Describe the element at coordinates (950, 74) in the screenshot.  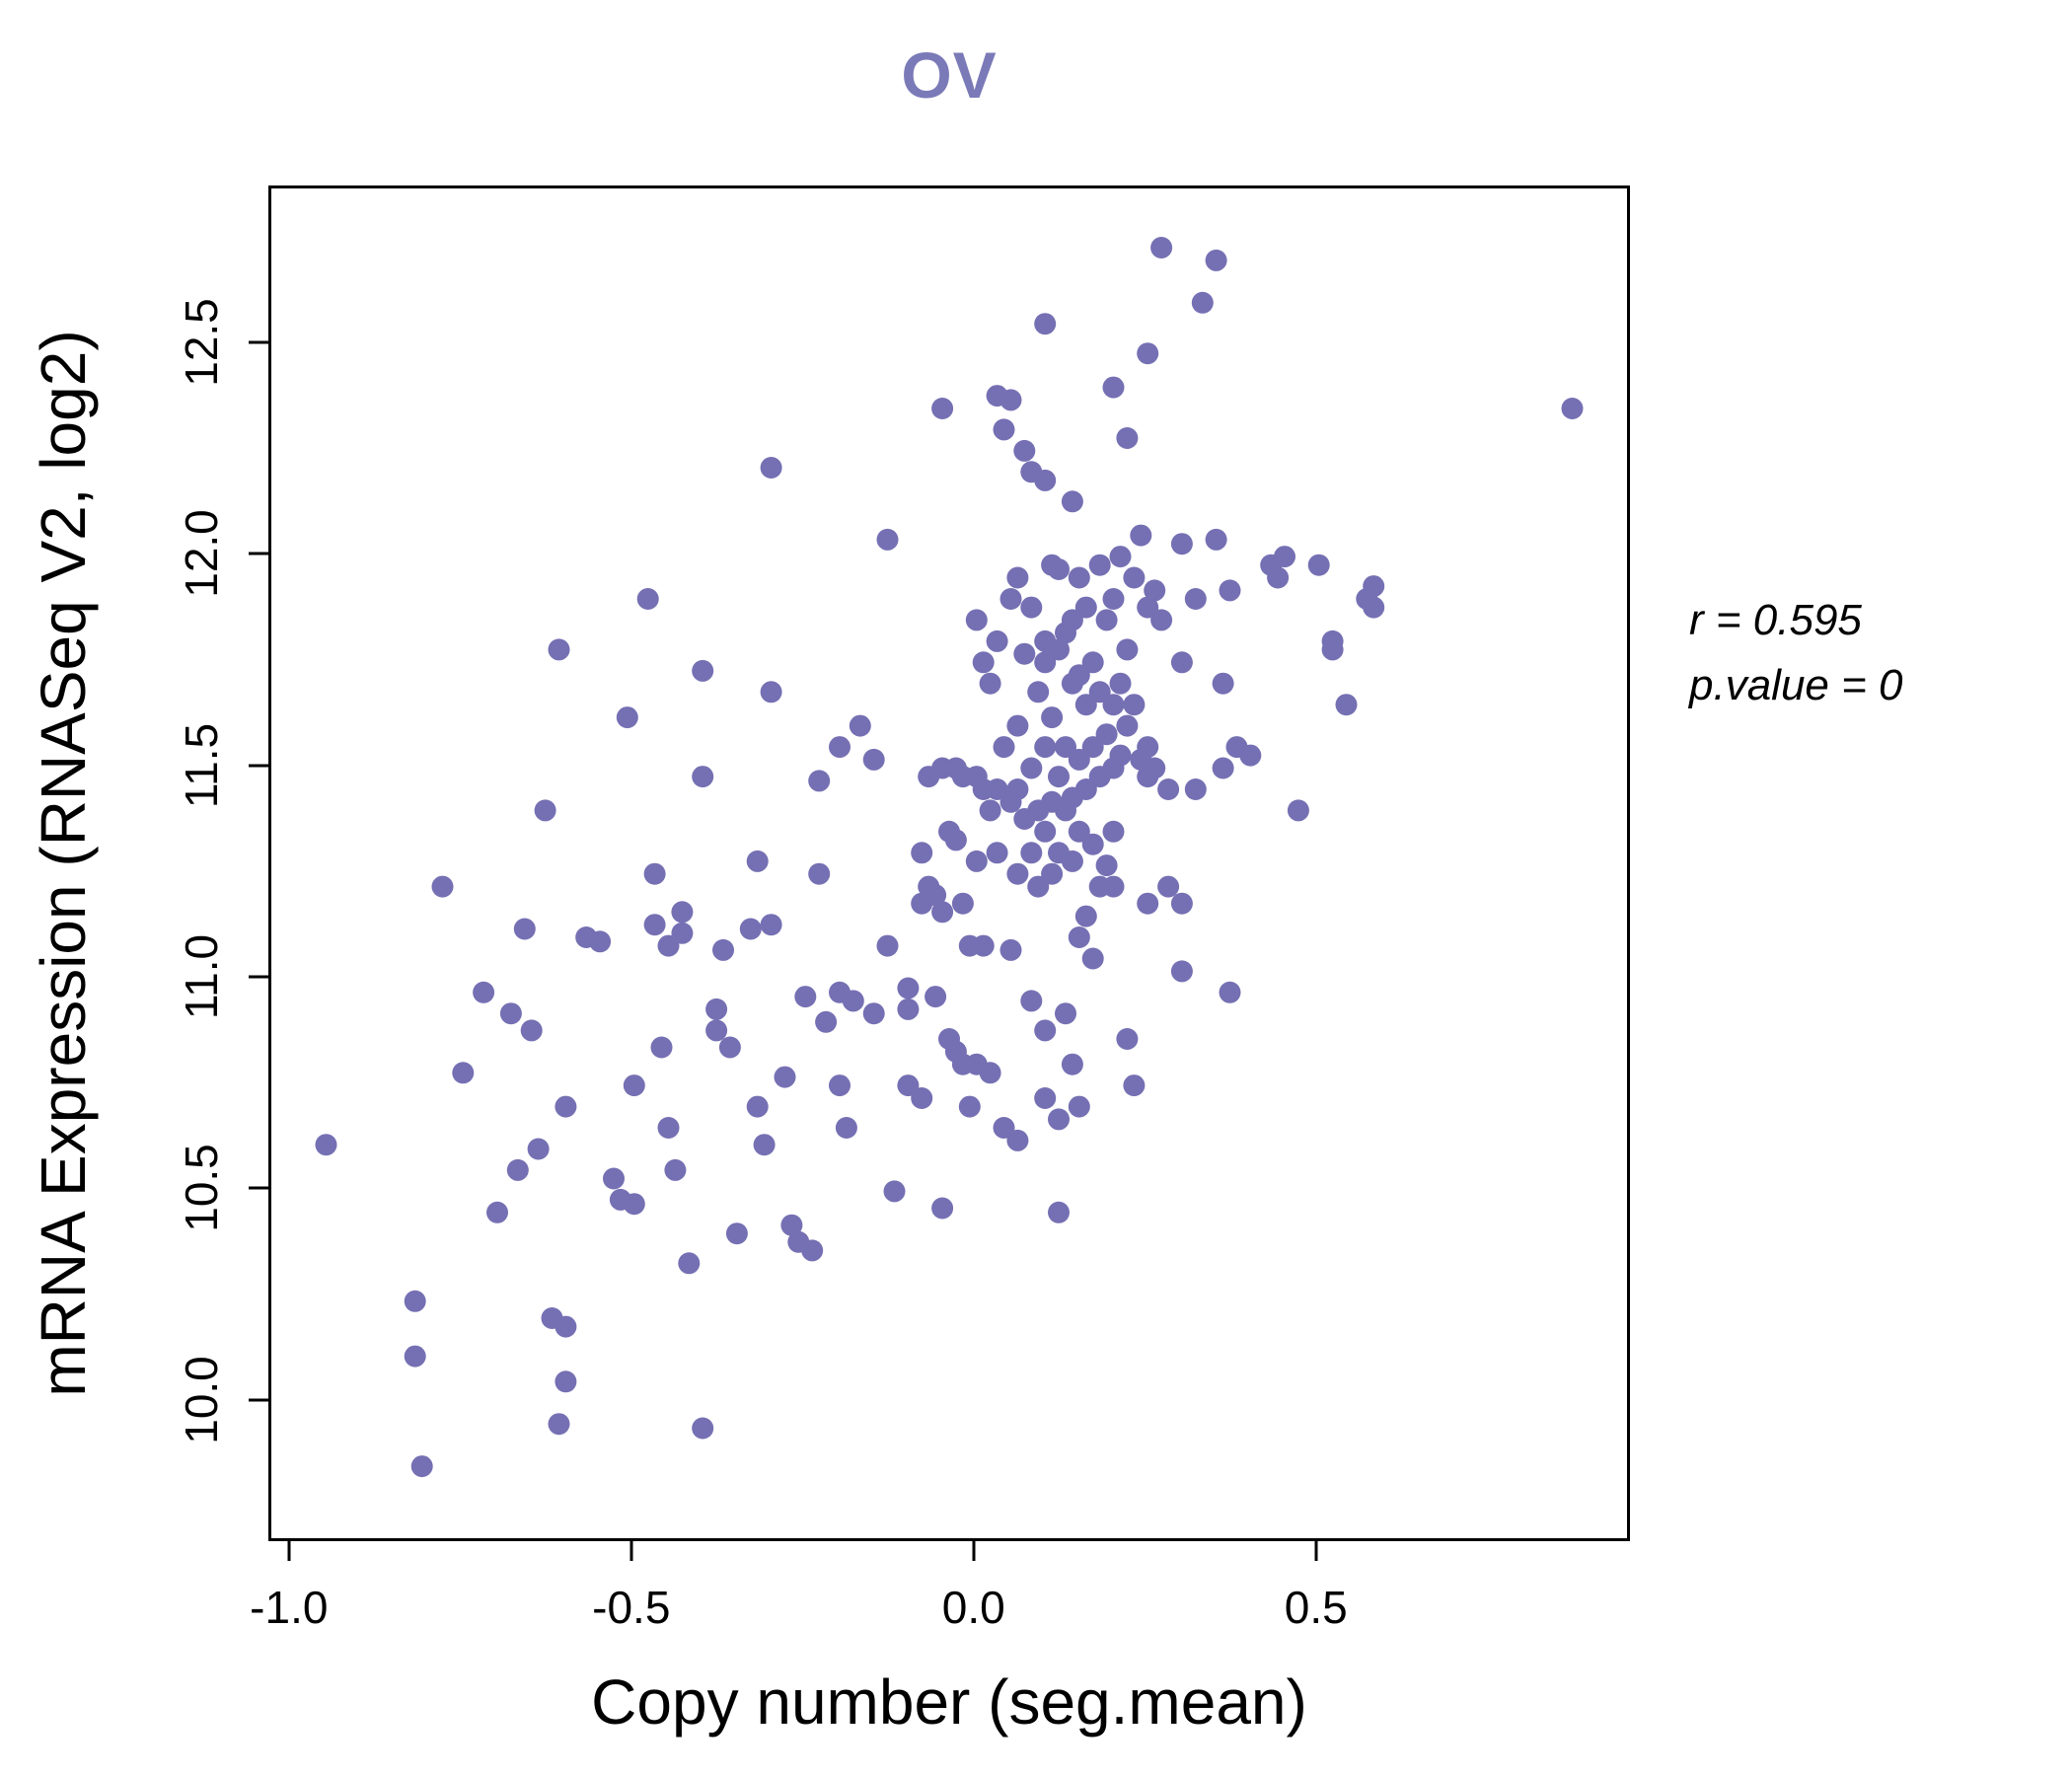
I see `chart-title: OV` at that location.